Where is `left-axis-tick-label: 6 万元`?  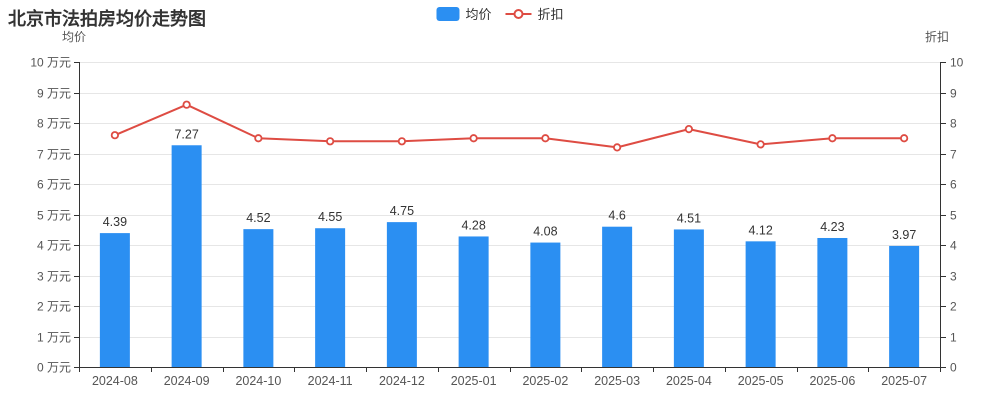
left-axis-tick-label: 6 万元 is located at coordinates (54, 185).